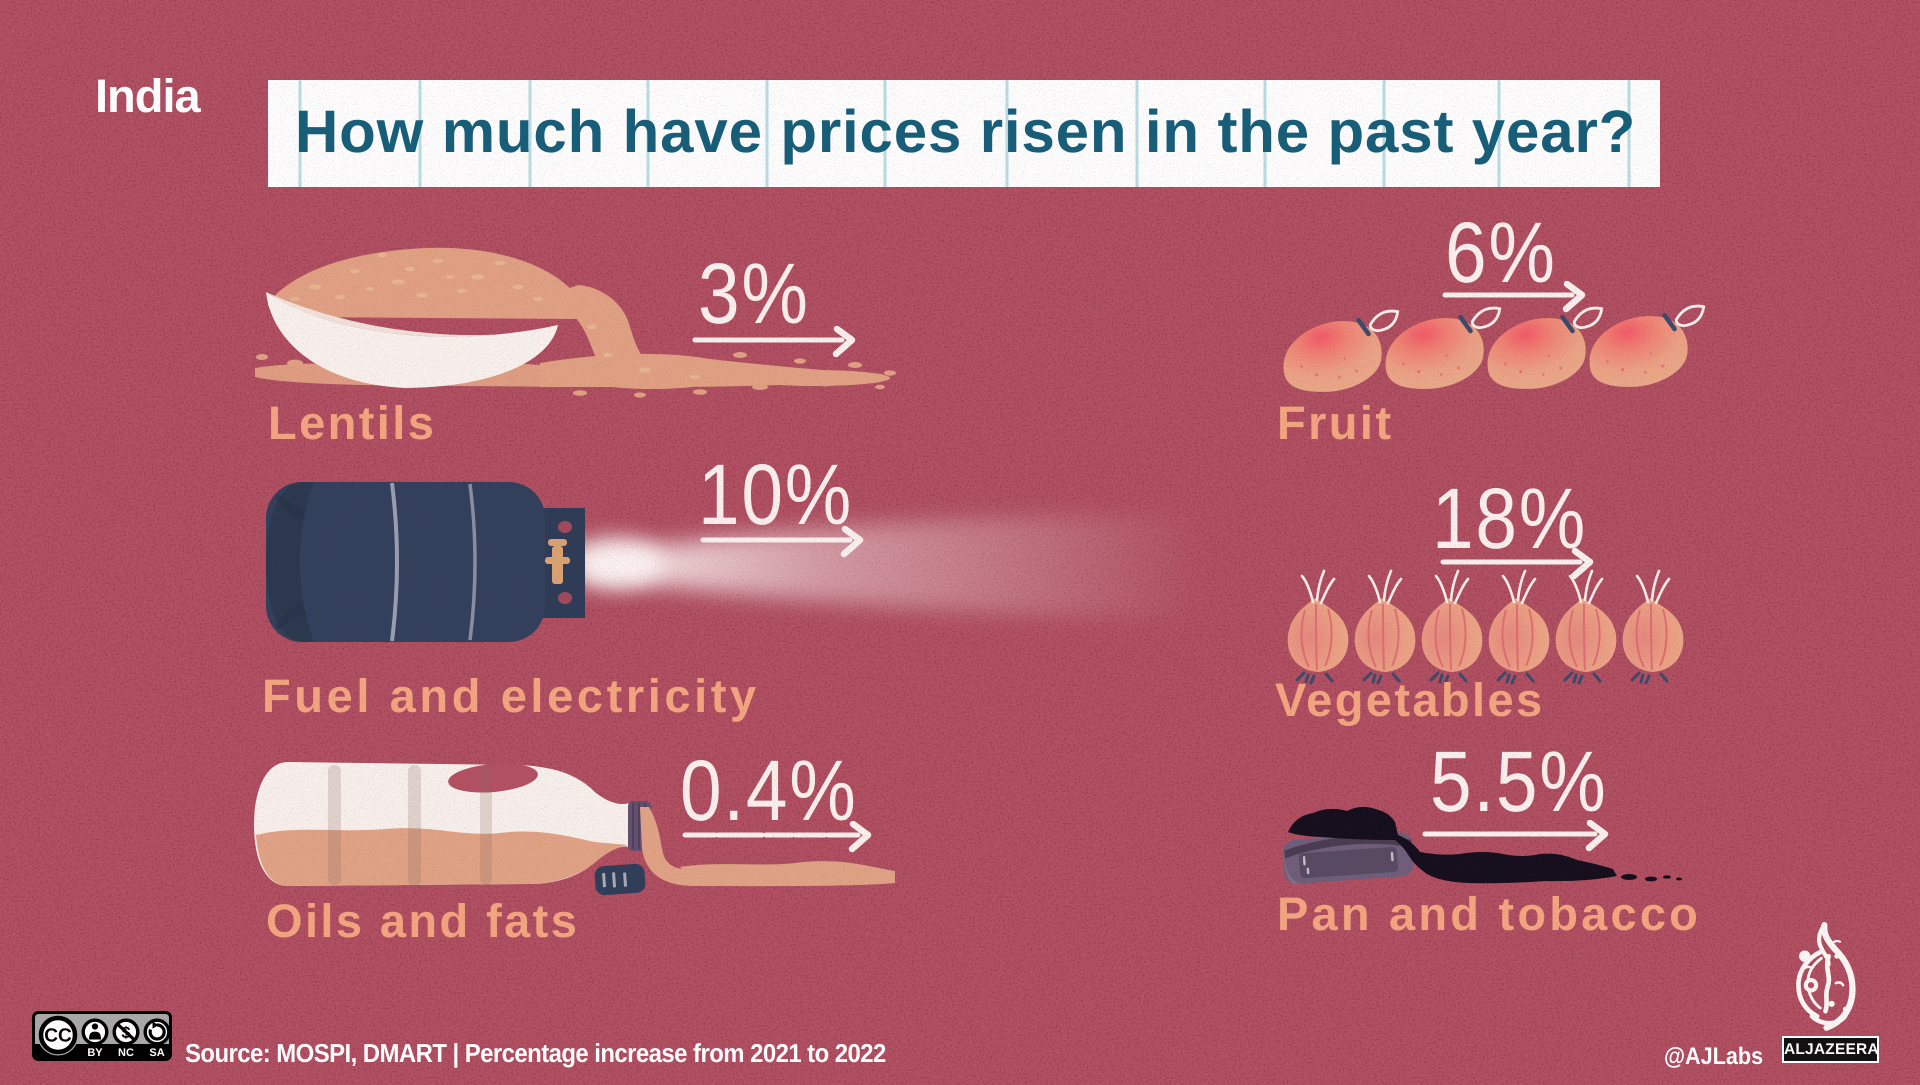 This screenshot has width=1920, height=1085. Describe the element at coordinates (58, 1036) in the screenshot. I see `svg-text: CC` at that location.